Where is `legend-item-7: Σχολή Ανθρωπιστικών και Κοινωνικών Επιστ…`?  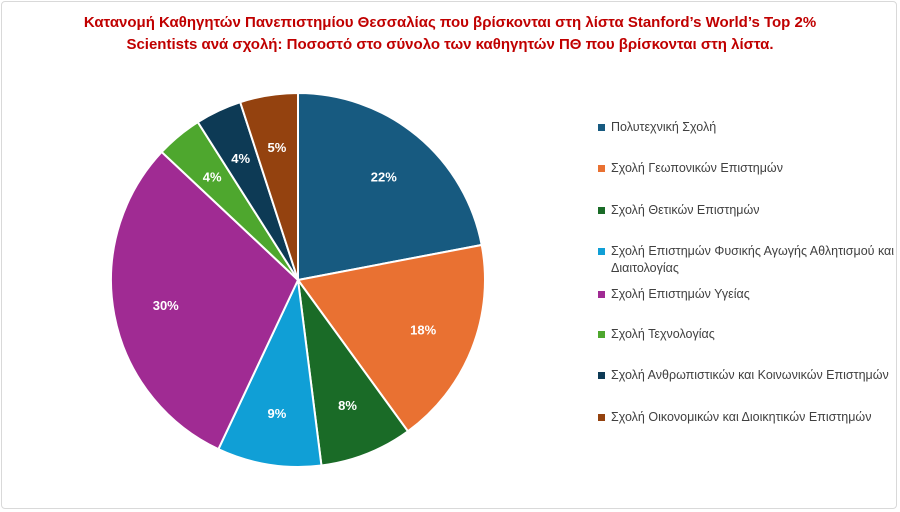 legend-item-7: Σχολή Ανθρωπιστικών και Κοινωνικών Επιστ… is located at coordinates (748, 375).